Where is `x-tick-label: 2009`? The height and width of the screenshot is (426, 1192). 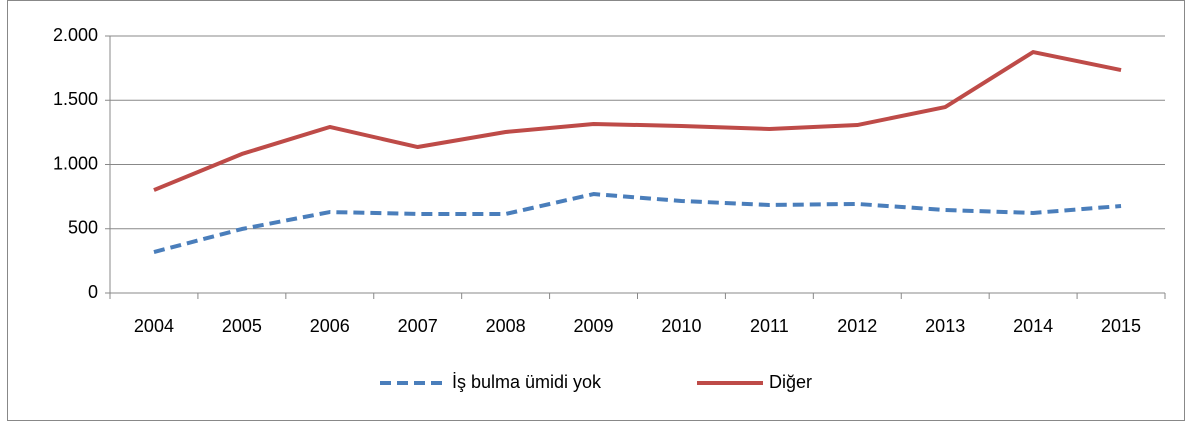
x-tick-label: 2009 is located at coordinates (594, 326).